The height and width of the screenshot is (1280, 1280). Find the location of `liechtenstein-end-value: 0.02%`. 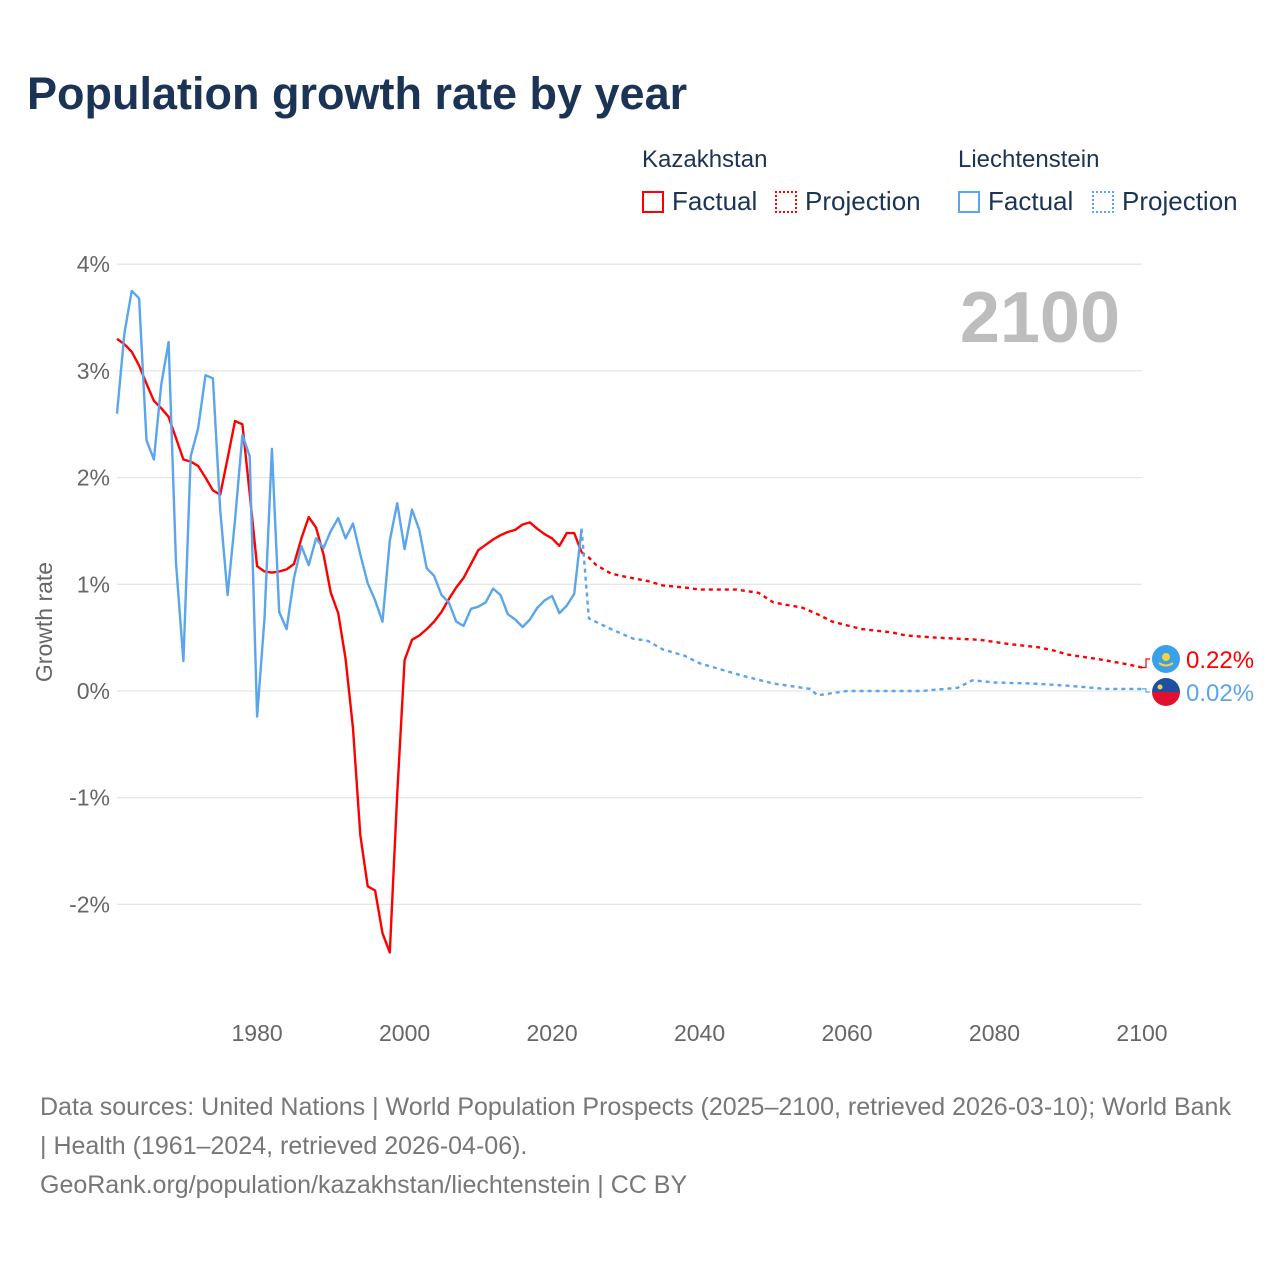

liechtenstein-end-value: 0.02% is located at coordinates (1220, 693).